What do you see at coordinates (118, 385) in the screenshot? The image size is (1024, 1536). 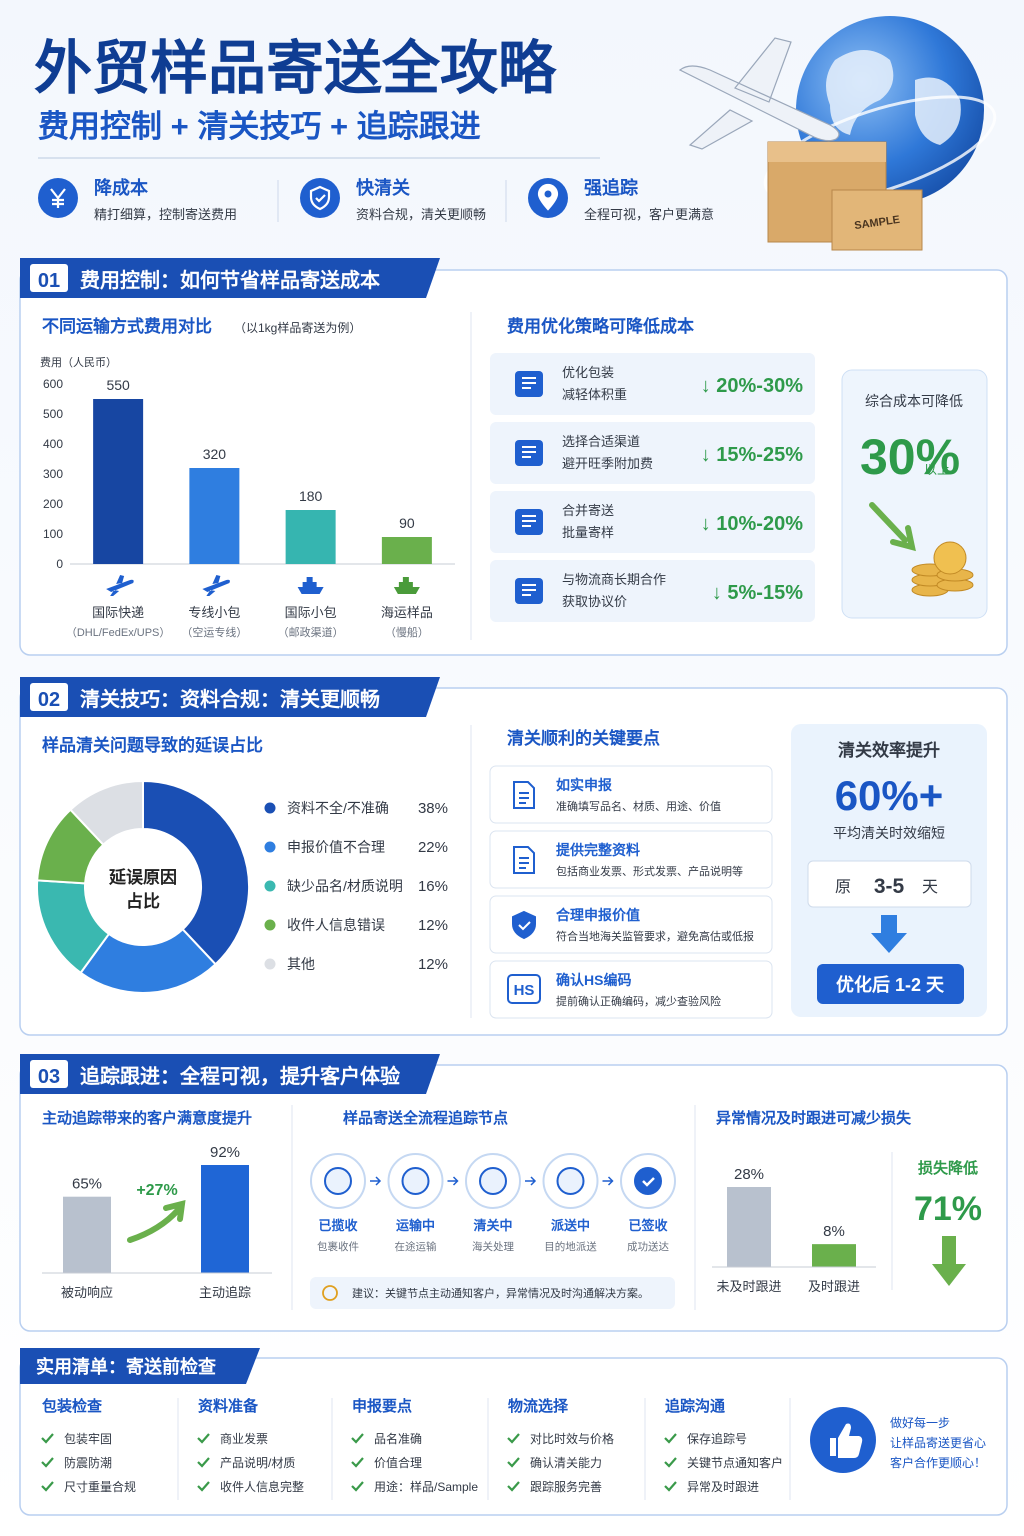 I see `value-label: 550` at bounding box center [118, 385].